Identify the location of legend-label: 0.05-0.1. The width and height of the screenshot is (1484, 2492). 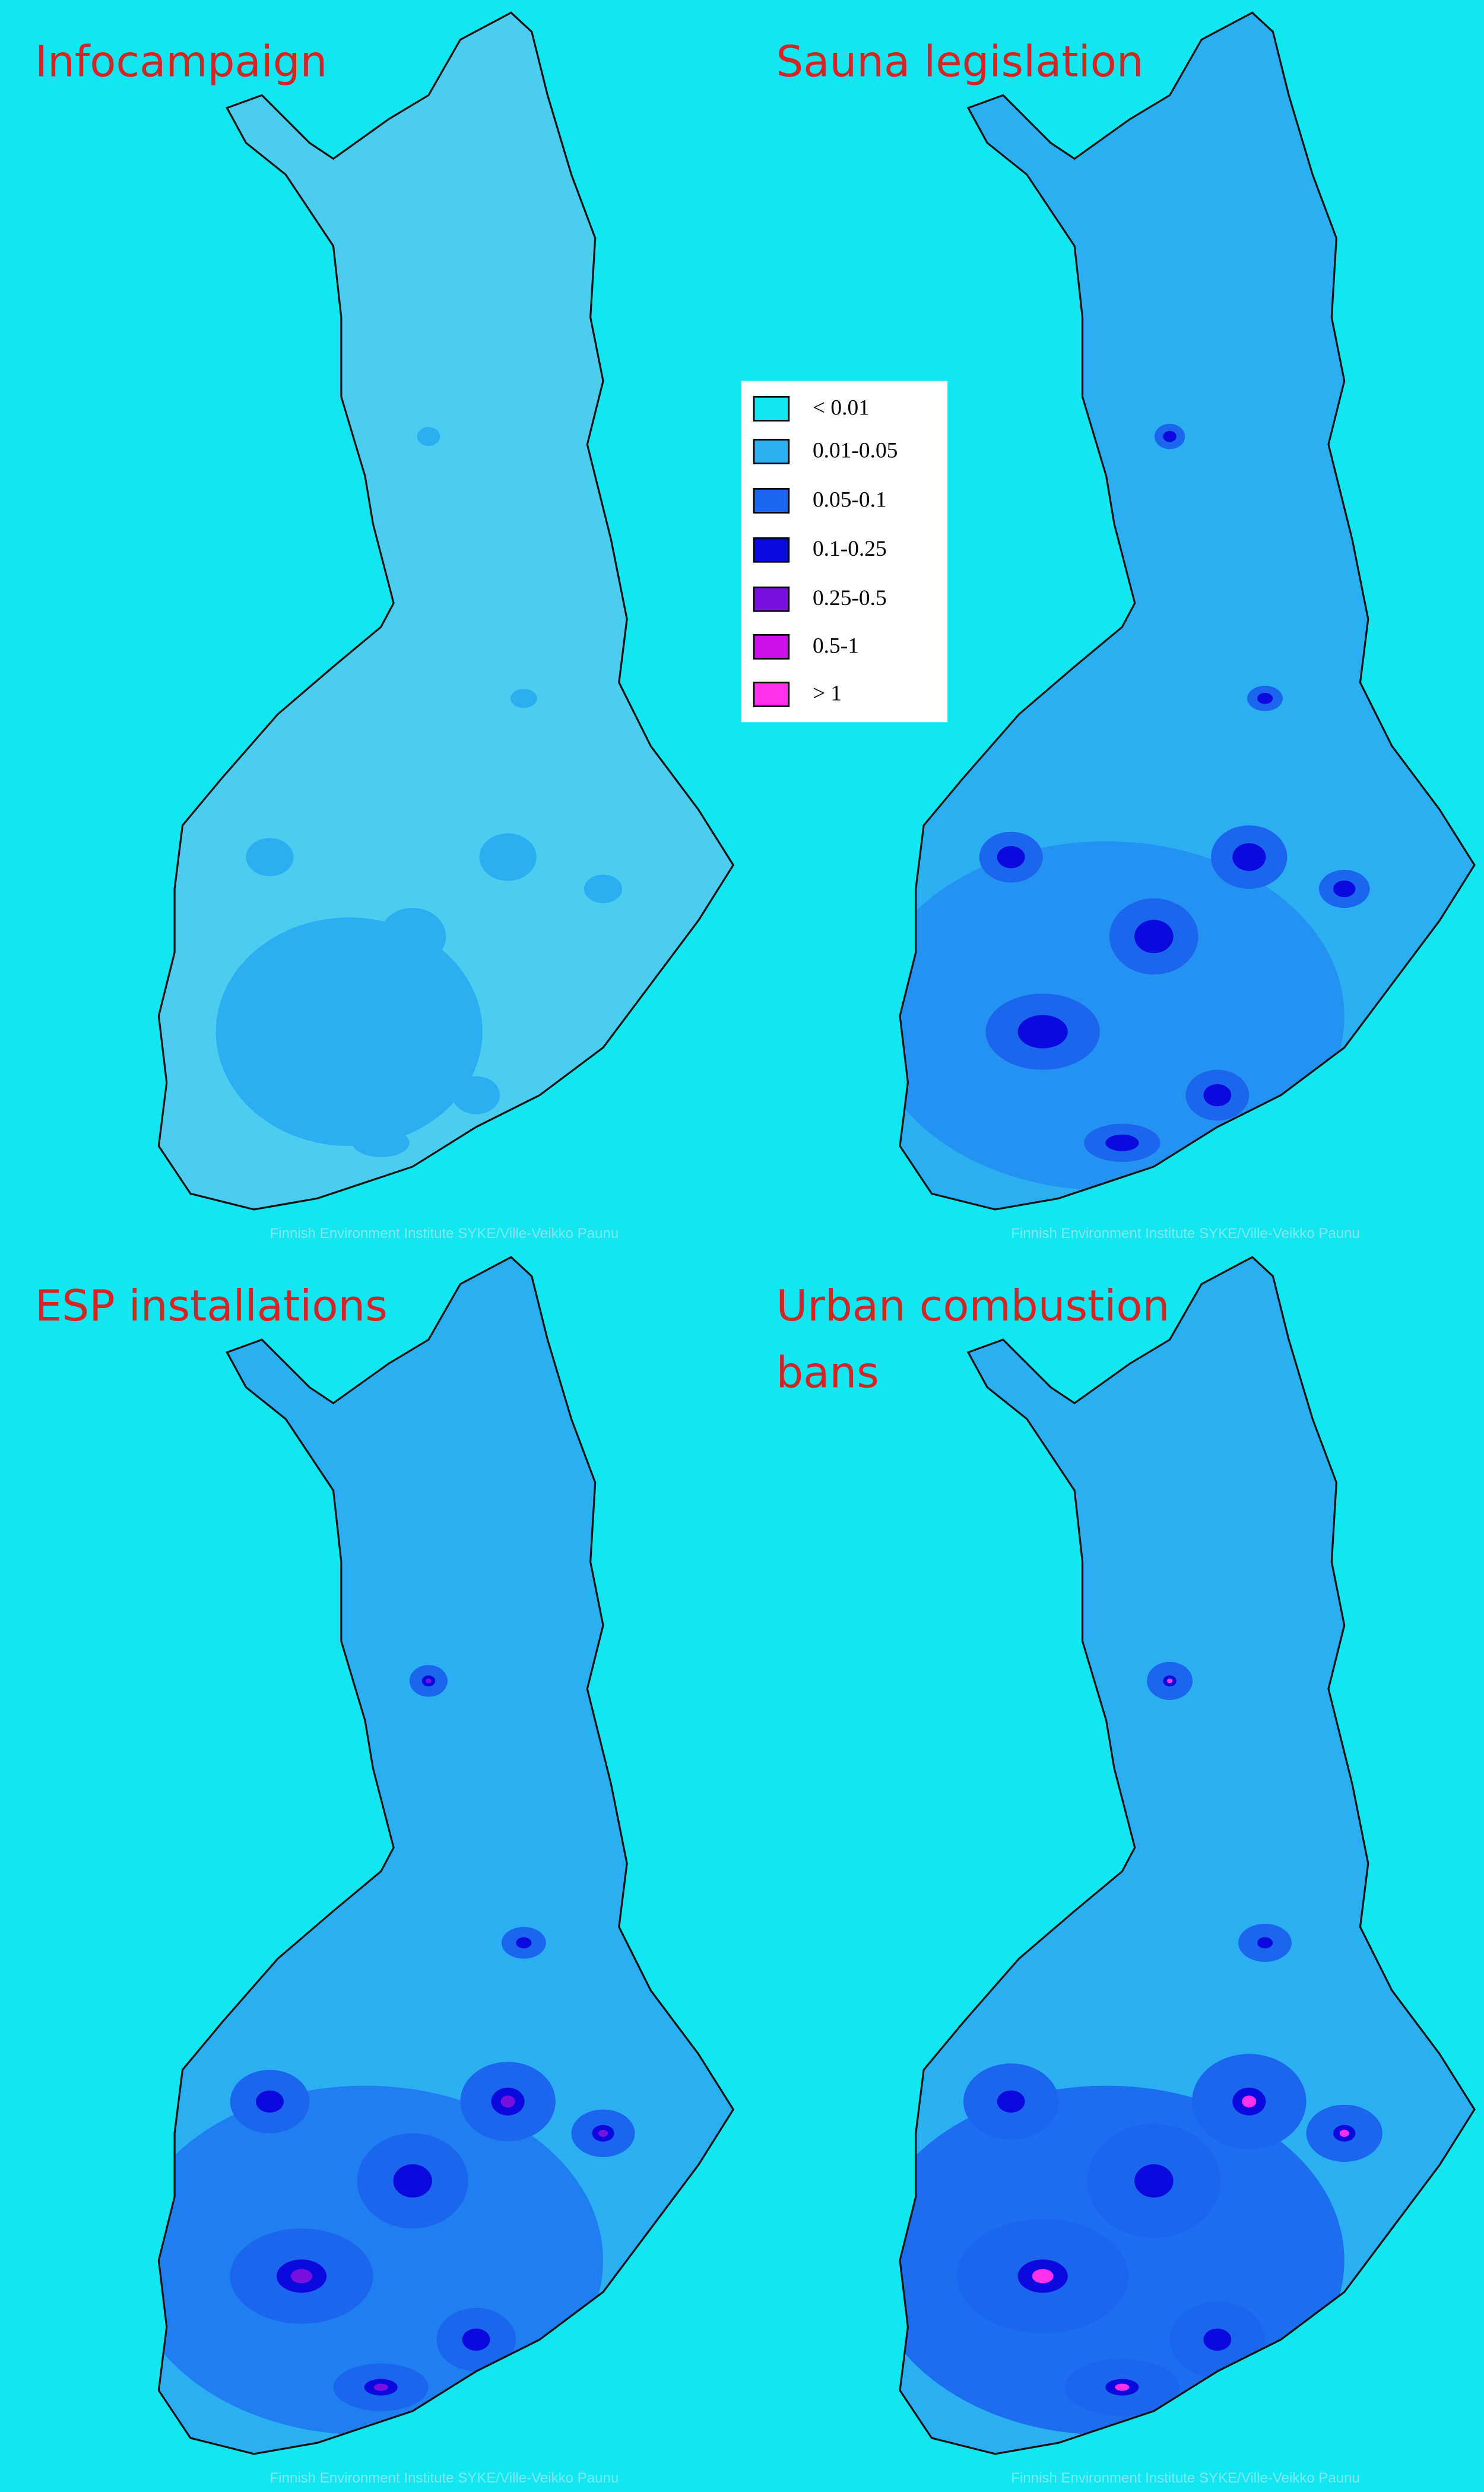
(850, 499).